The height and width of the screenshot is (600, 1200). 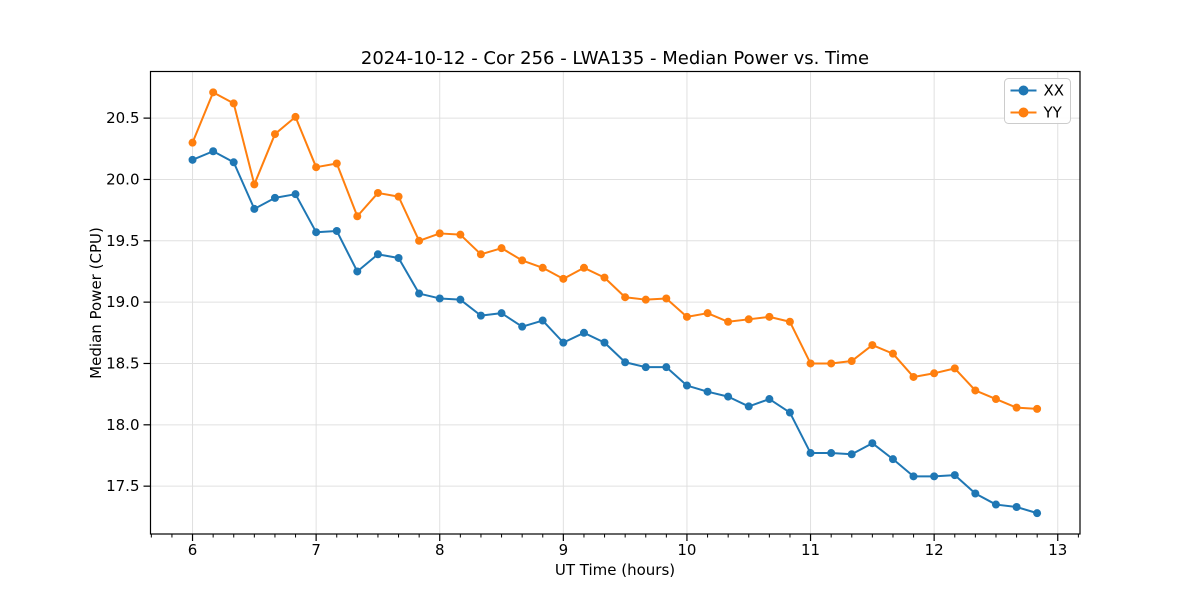 I want to click on x-axis-label: UT Time (hours), so click(x=615, y=570).